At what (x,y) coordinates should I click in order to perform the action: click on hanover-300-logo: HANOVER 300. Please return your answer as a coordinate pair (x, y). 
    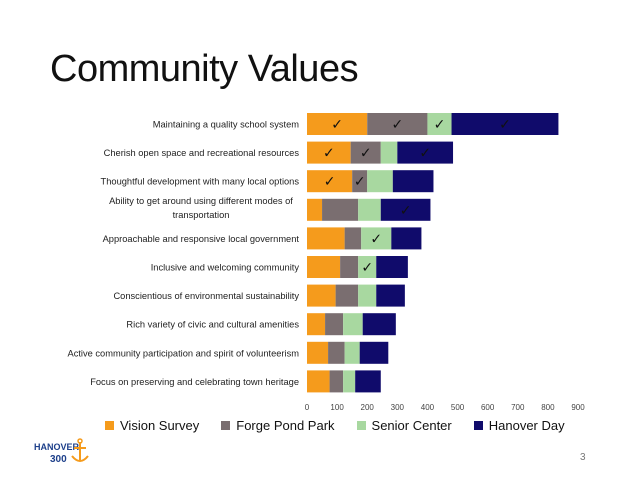
    Looking at the image, I should click on (64, 456).